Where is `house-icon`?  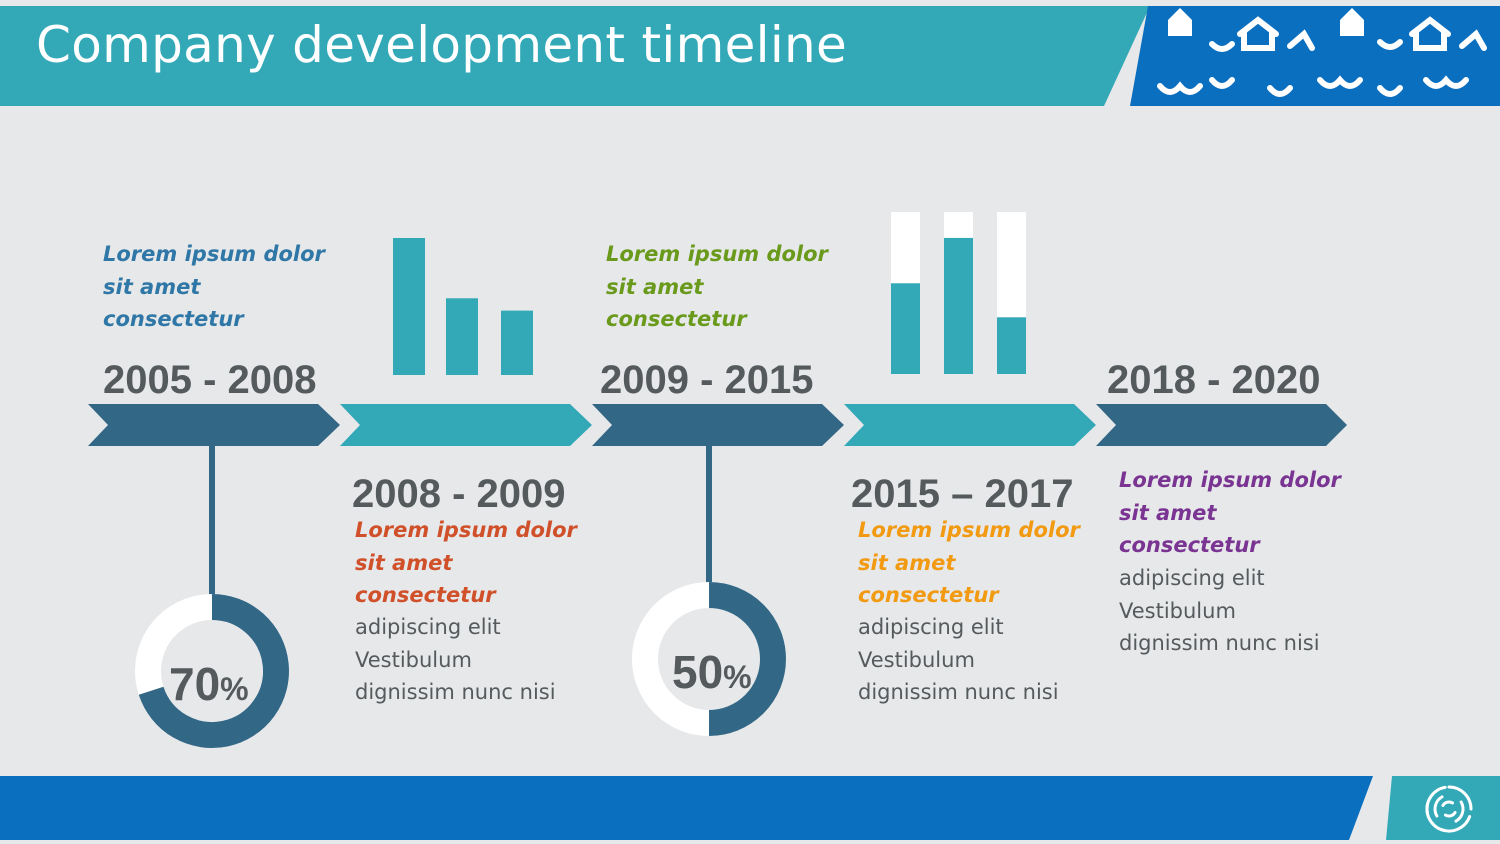 house-icon is located at coordinates (1309, 29).